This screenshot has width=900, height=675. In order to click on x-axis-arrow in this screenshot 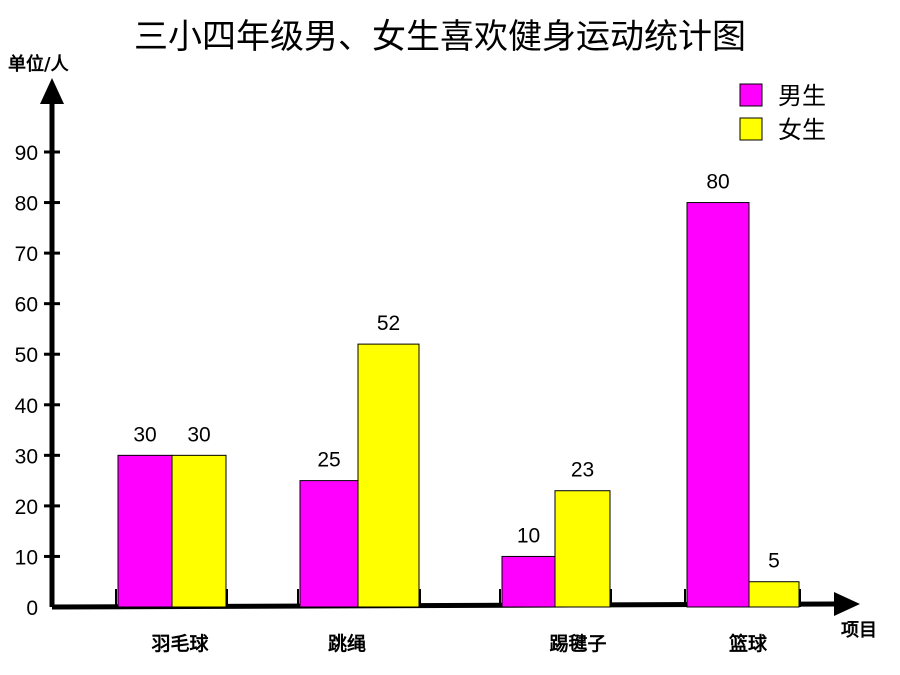, I will do `click(847, 604)`.